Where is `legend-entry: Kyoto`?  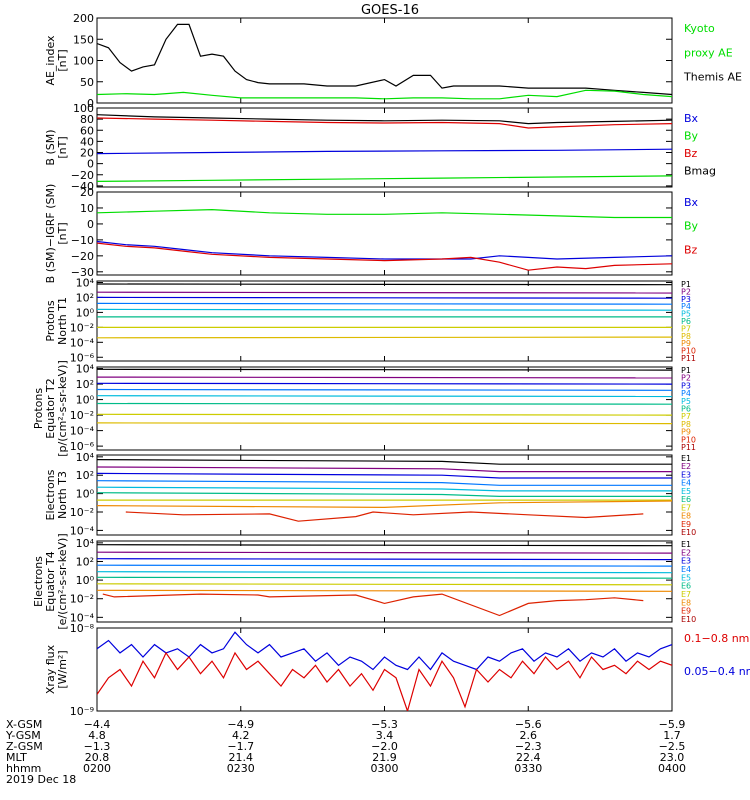 legend-entry: Kyoto is located at coordinates (699, 28).